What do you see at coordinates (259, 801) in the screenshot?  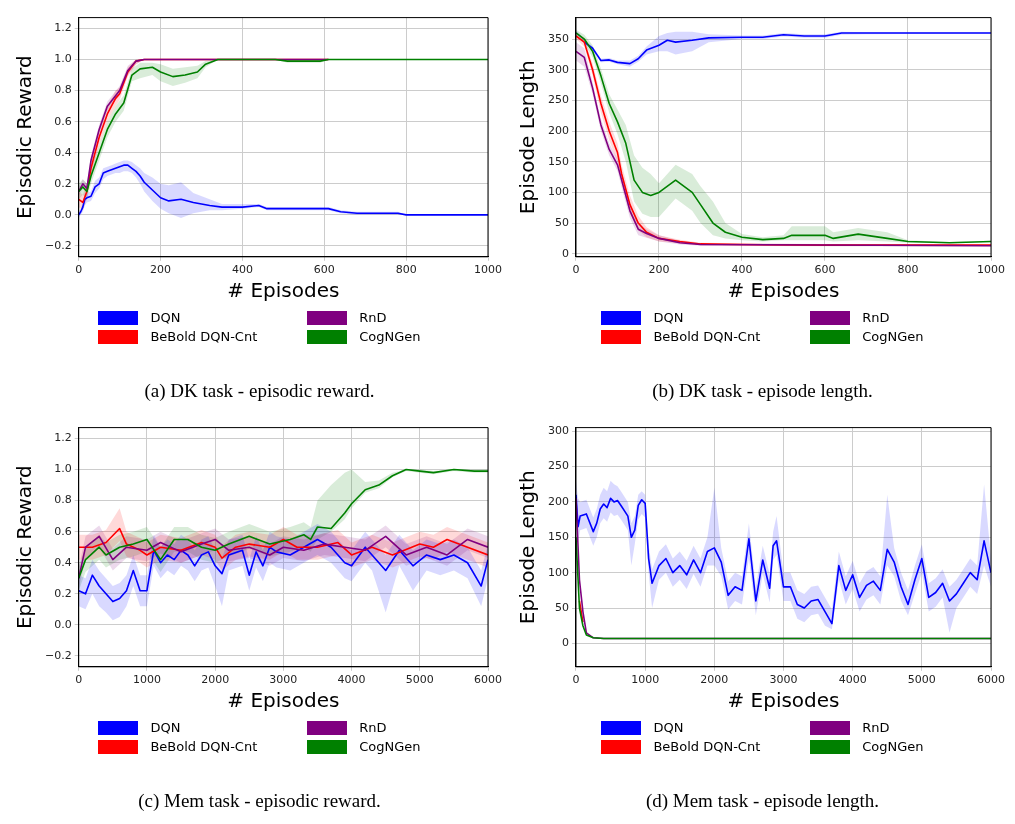 I see `text: (c) Mem task - episodic reward.` at bounding box center [259, 801].